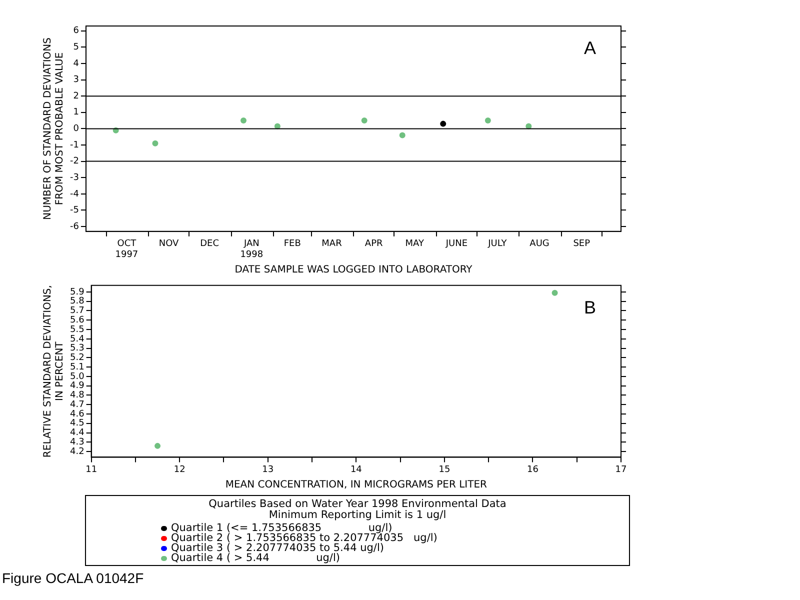  I want to click on x-tick-label: FEB, so click(292, 244).